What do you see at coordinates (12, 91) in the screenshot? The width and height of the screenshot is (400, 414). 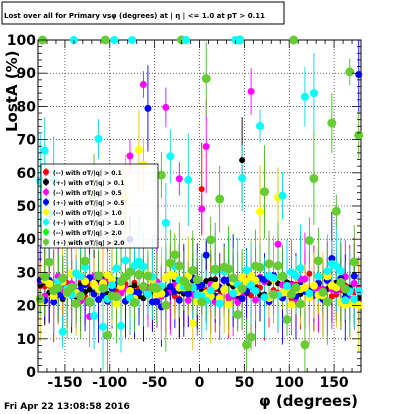 I see `y-axis-label: LostA (%)` at bounding box center [12, 91].